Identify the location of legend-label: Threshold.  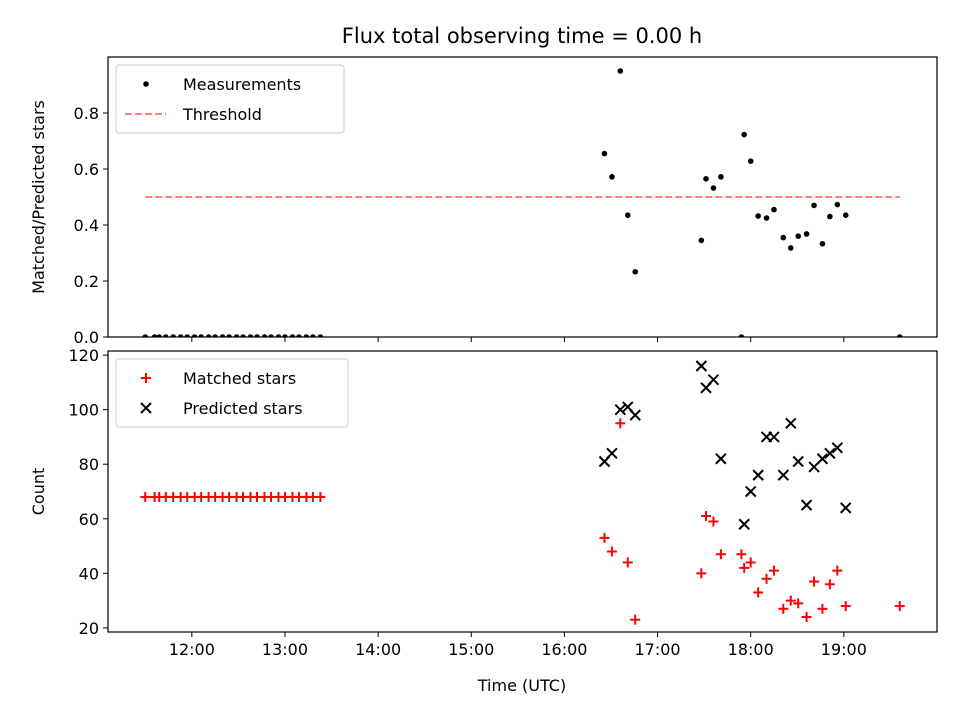
(222, 114).